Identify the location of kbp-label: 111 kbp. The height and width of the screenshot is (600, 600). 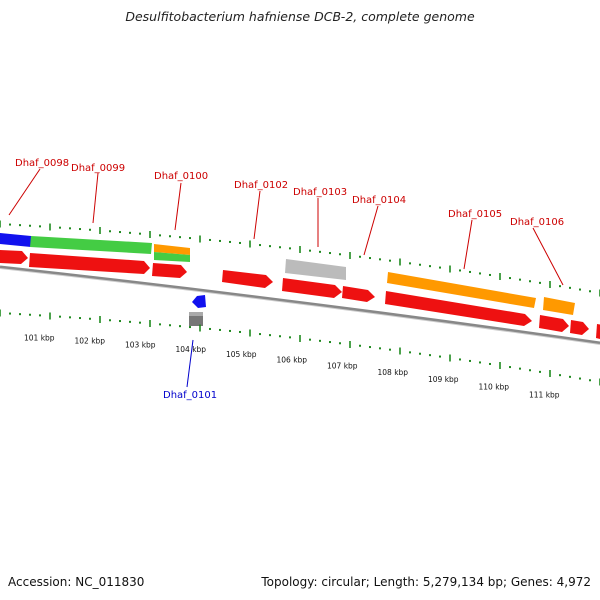
(544, 395).